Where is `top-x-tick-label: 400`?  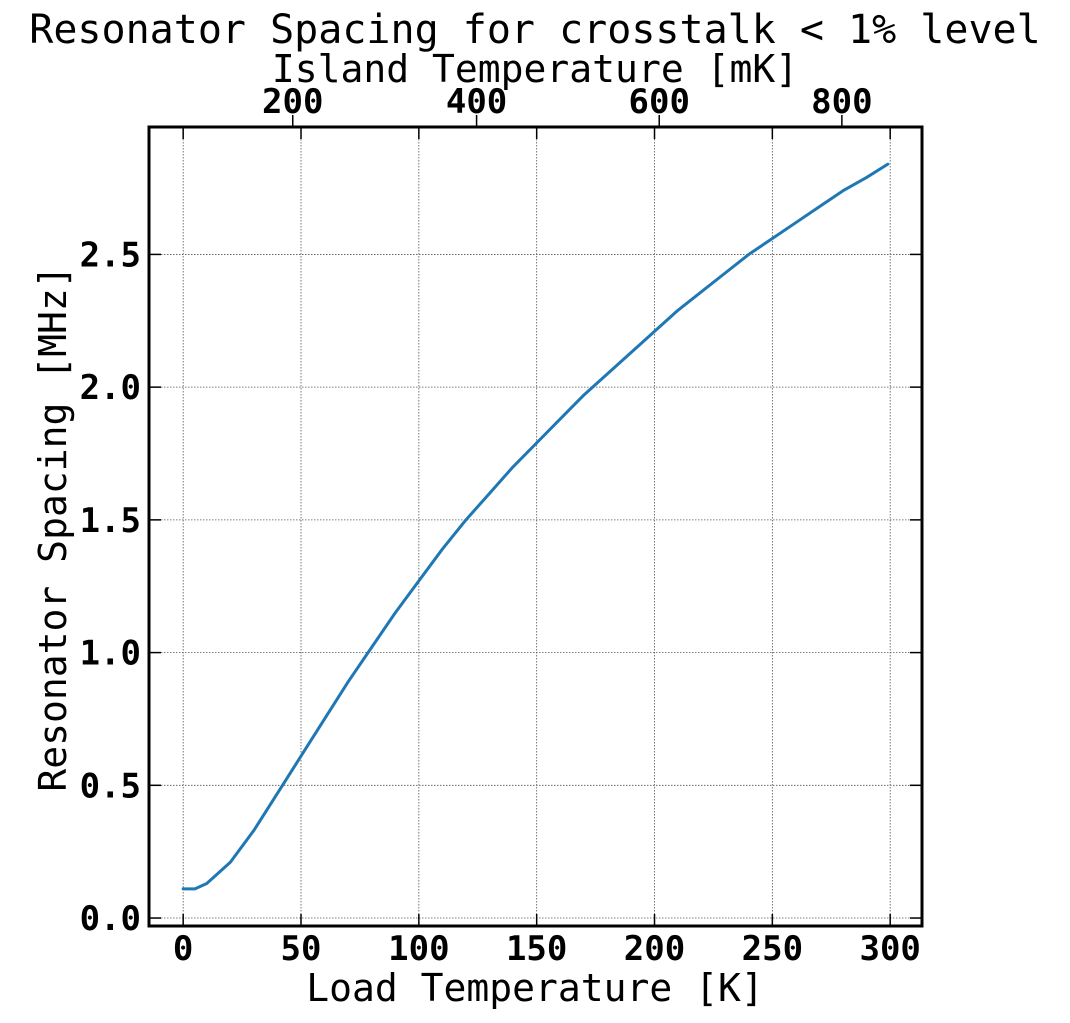
top-x-tick-label: 400 is located at coordinates (476, 102).